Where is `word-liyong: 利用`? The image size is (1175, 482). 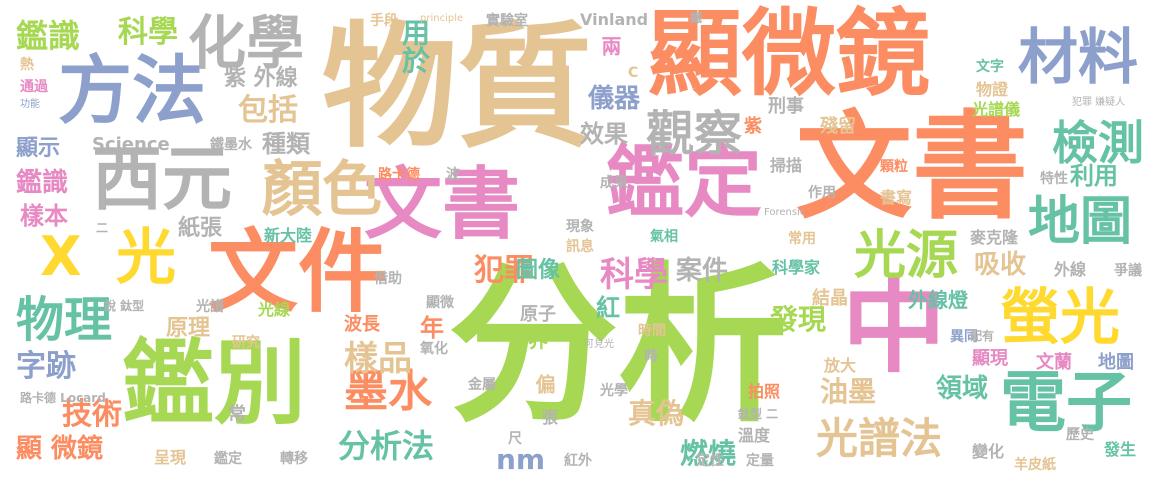
word-liyong: 利用 is located at coordinates (1094, 176).